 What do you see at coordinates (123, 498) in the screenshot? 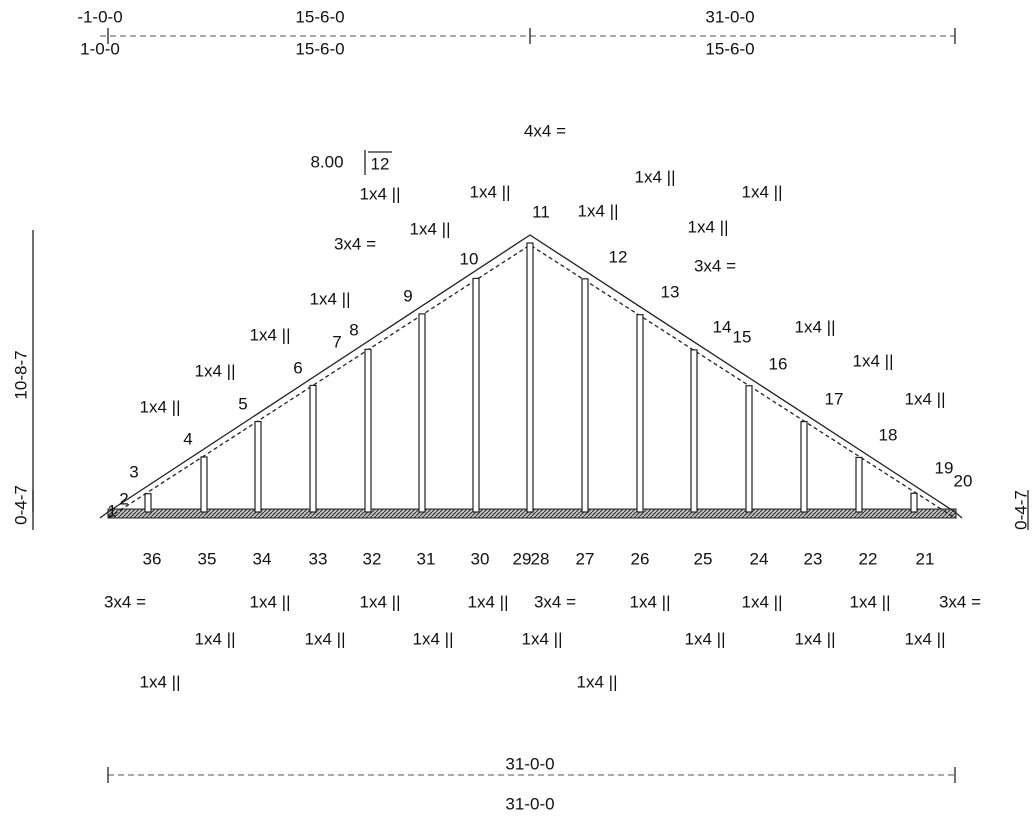
I see `joint-number: 2` at bounding box center [123, 498].